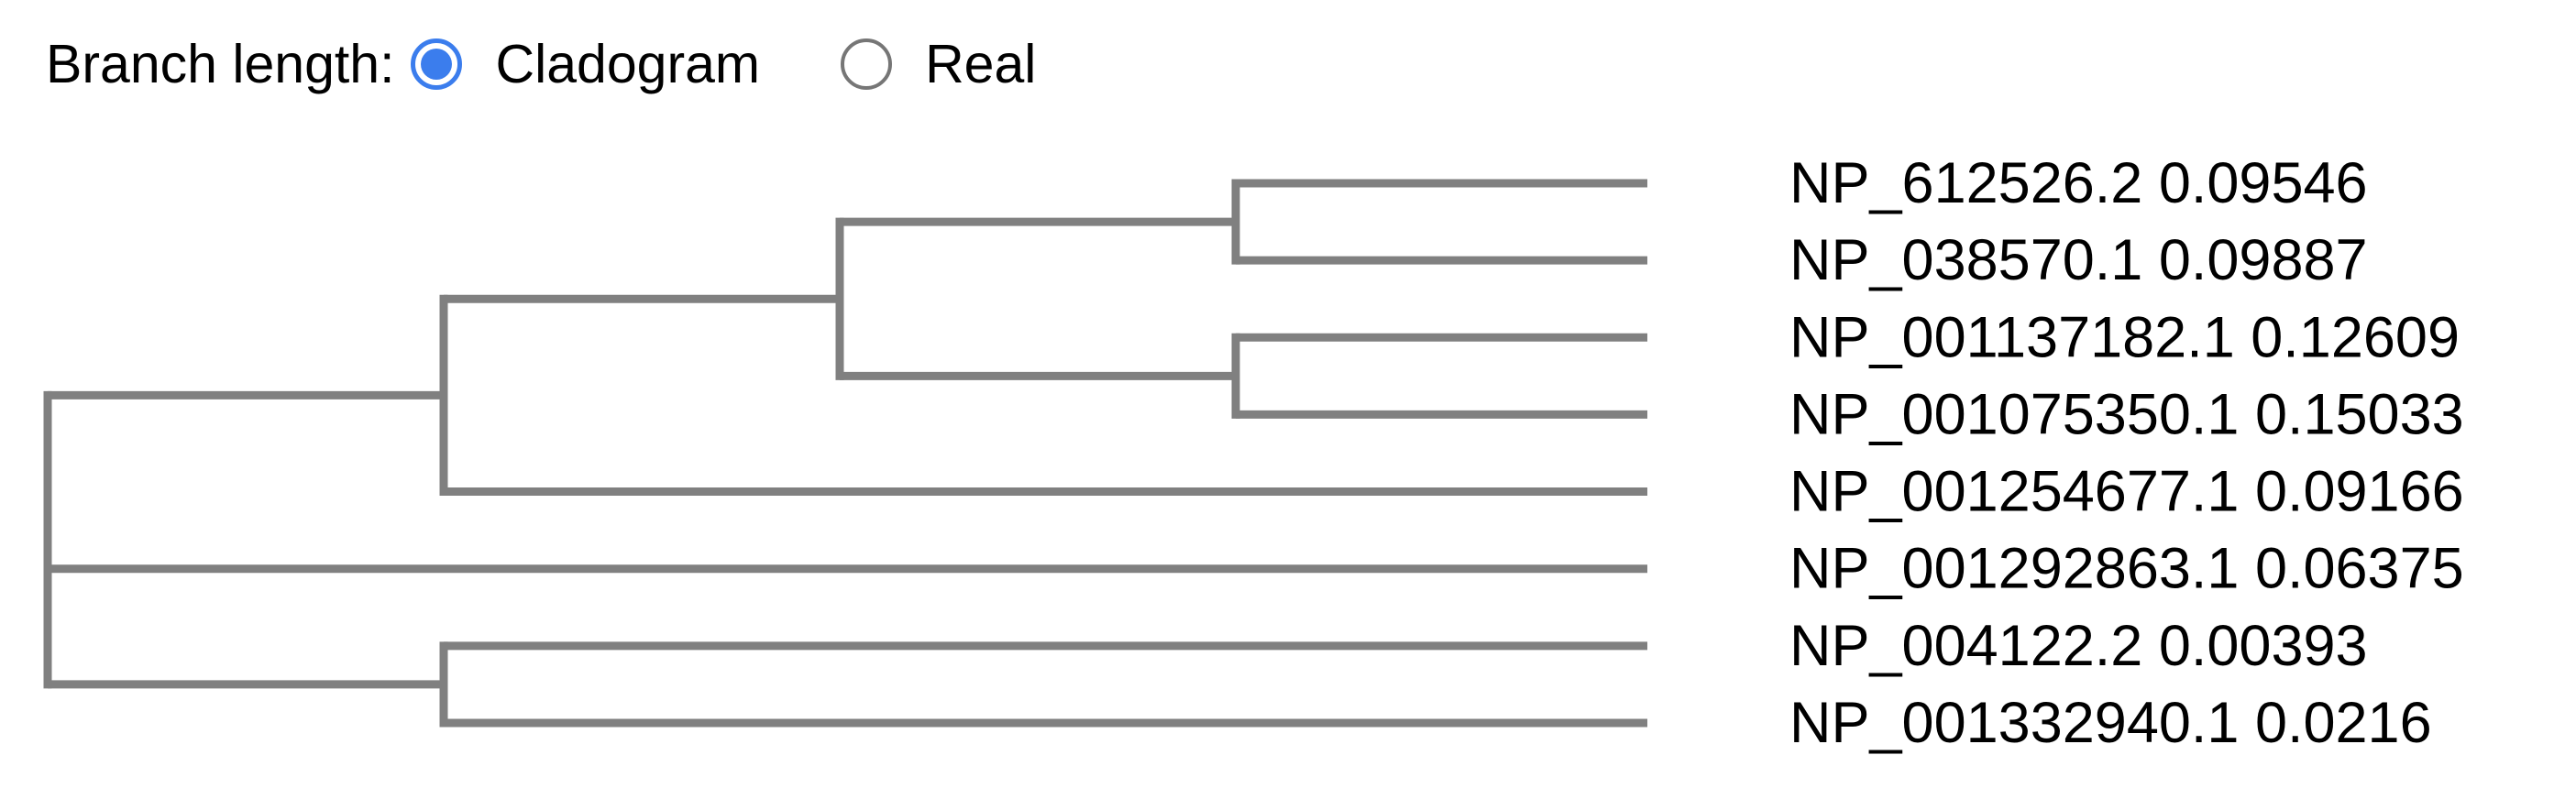 The height and width of the screenshot is (810, 2576). I want to click on cladogram-option: Cladogram, so click(626, 64).